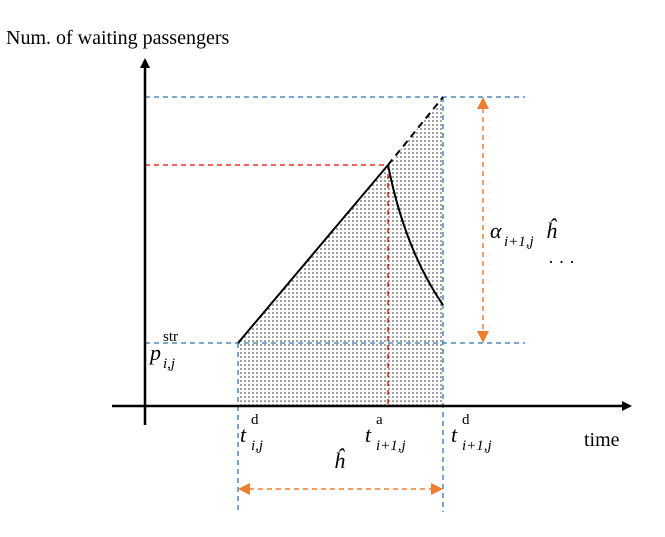 The image size is (665, 537). What do you see at coordinates (118, 38) in the screenshot?
I see `y-axis-label: Num. of waiting passengers` at bounding box center [118, 38].